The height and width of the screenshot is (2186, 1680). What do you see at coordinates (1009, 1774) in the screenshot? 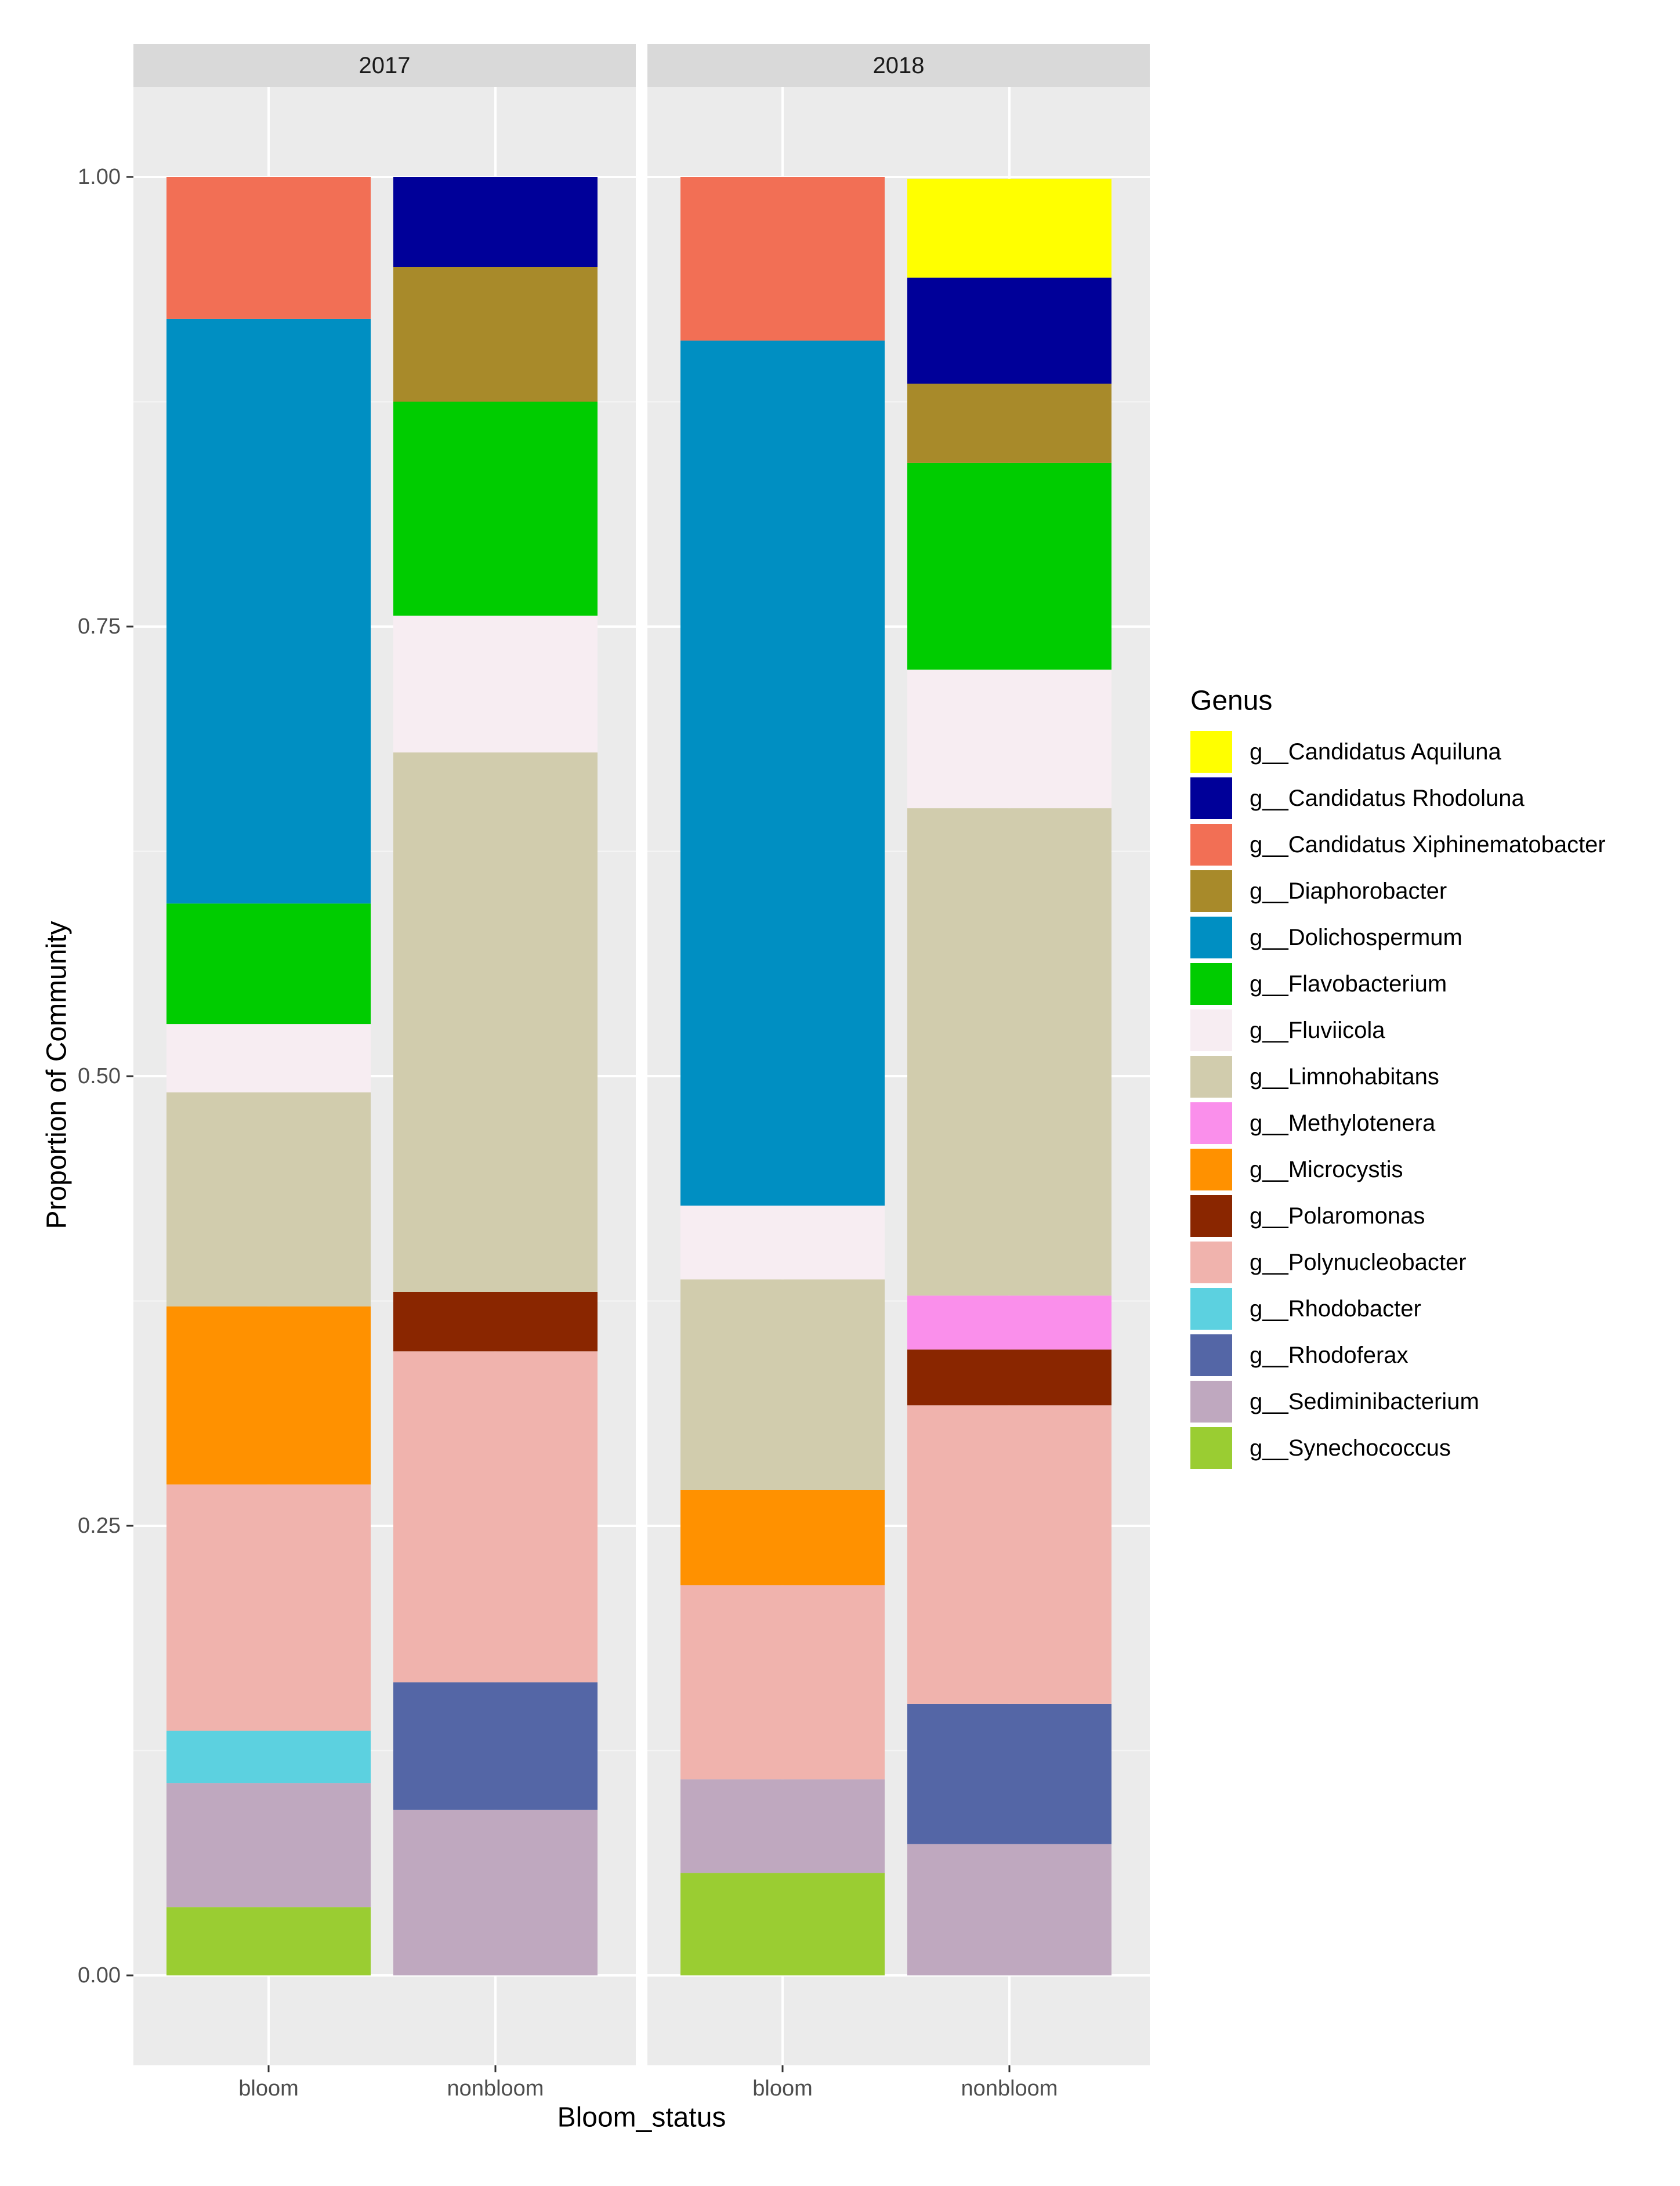
I see `bar-segment-2018-nonbloom-g-rhodoferax` at bounding box center [1009, 1774].